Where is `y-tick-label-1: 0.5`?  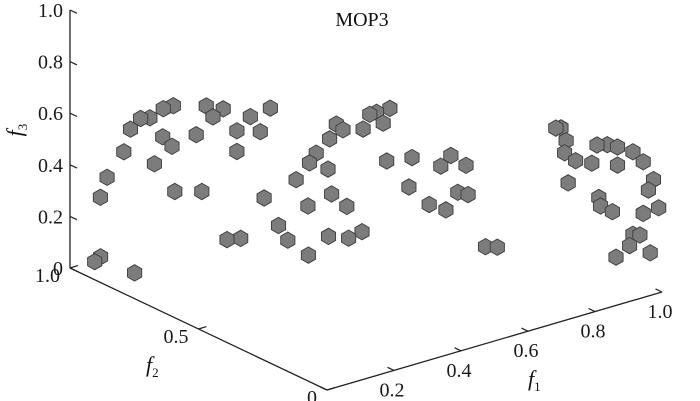 y-tick-label-1: 0.5 is located at coordinates (176, 337).